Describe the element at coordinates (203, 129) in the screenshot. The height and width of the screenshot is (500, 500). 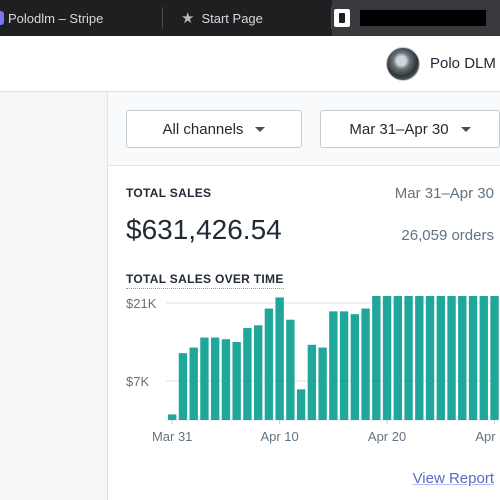
I see `channel-select-label: All channels` at that location.